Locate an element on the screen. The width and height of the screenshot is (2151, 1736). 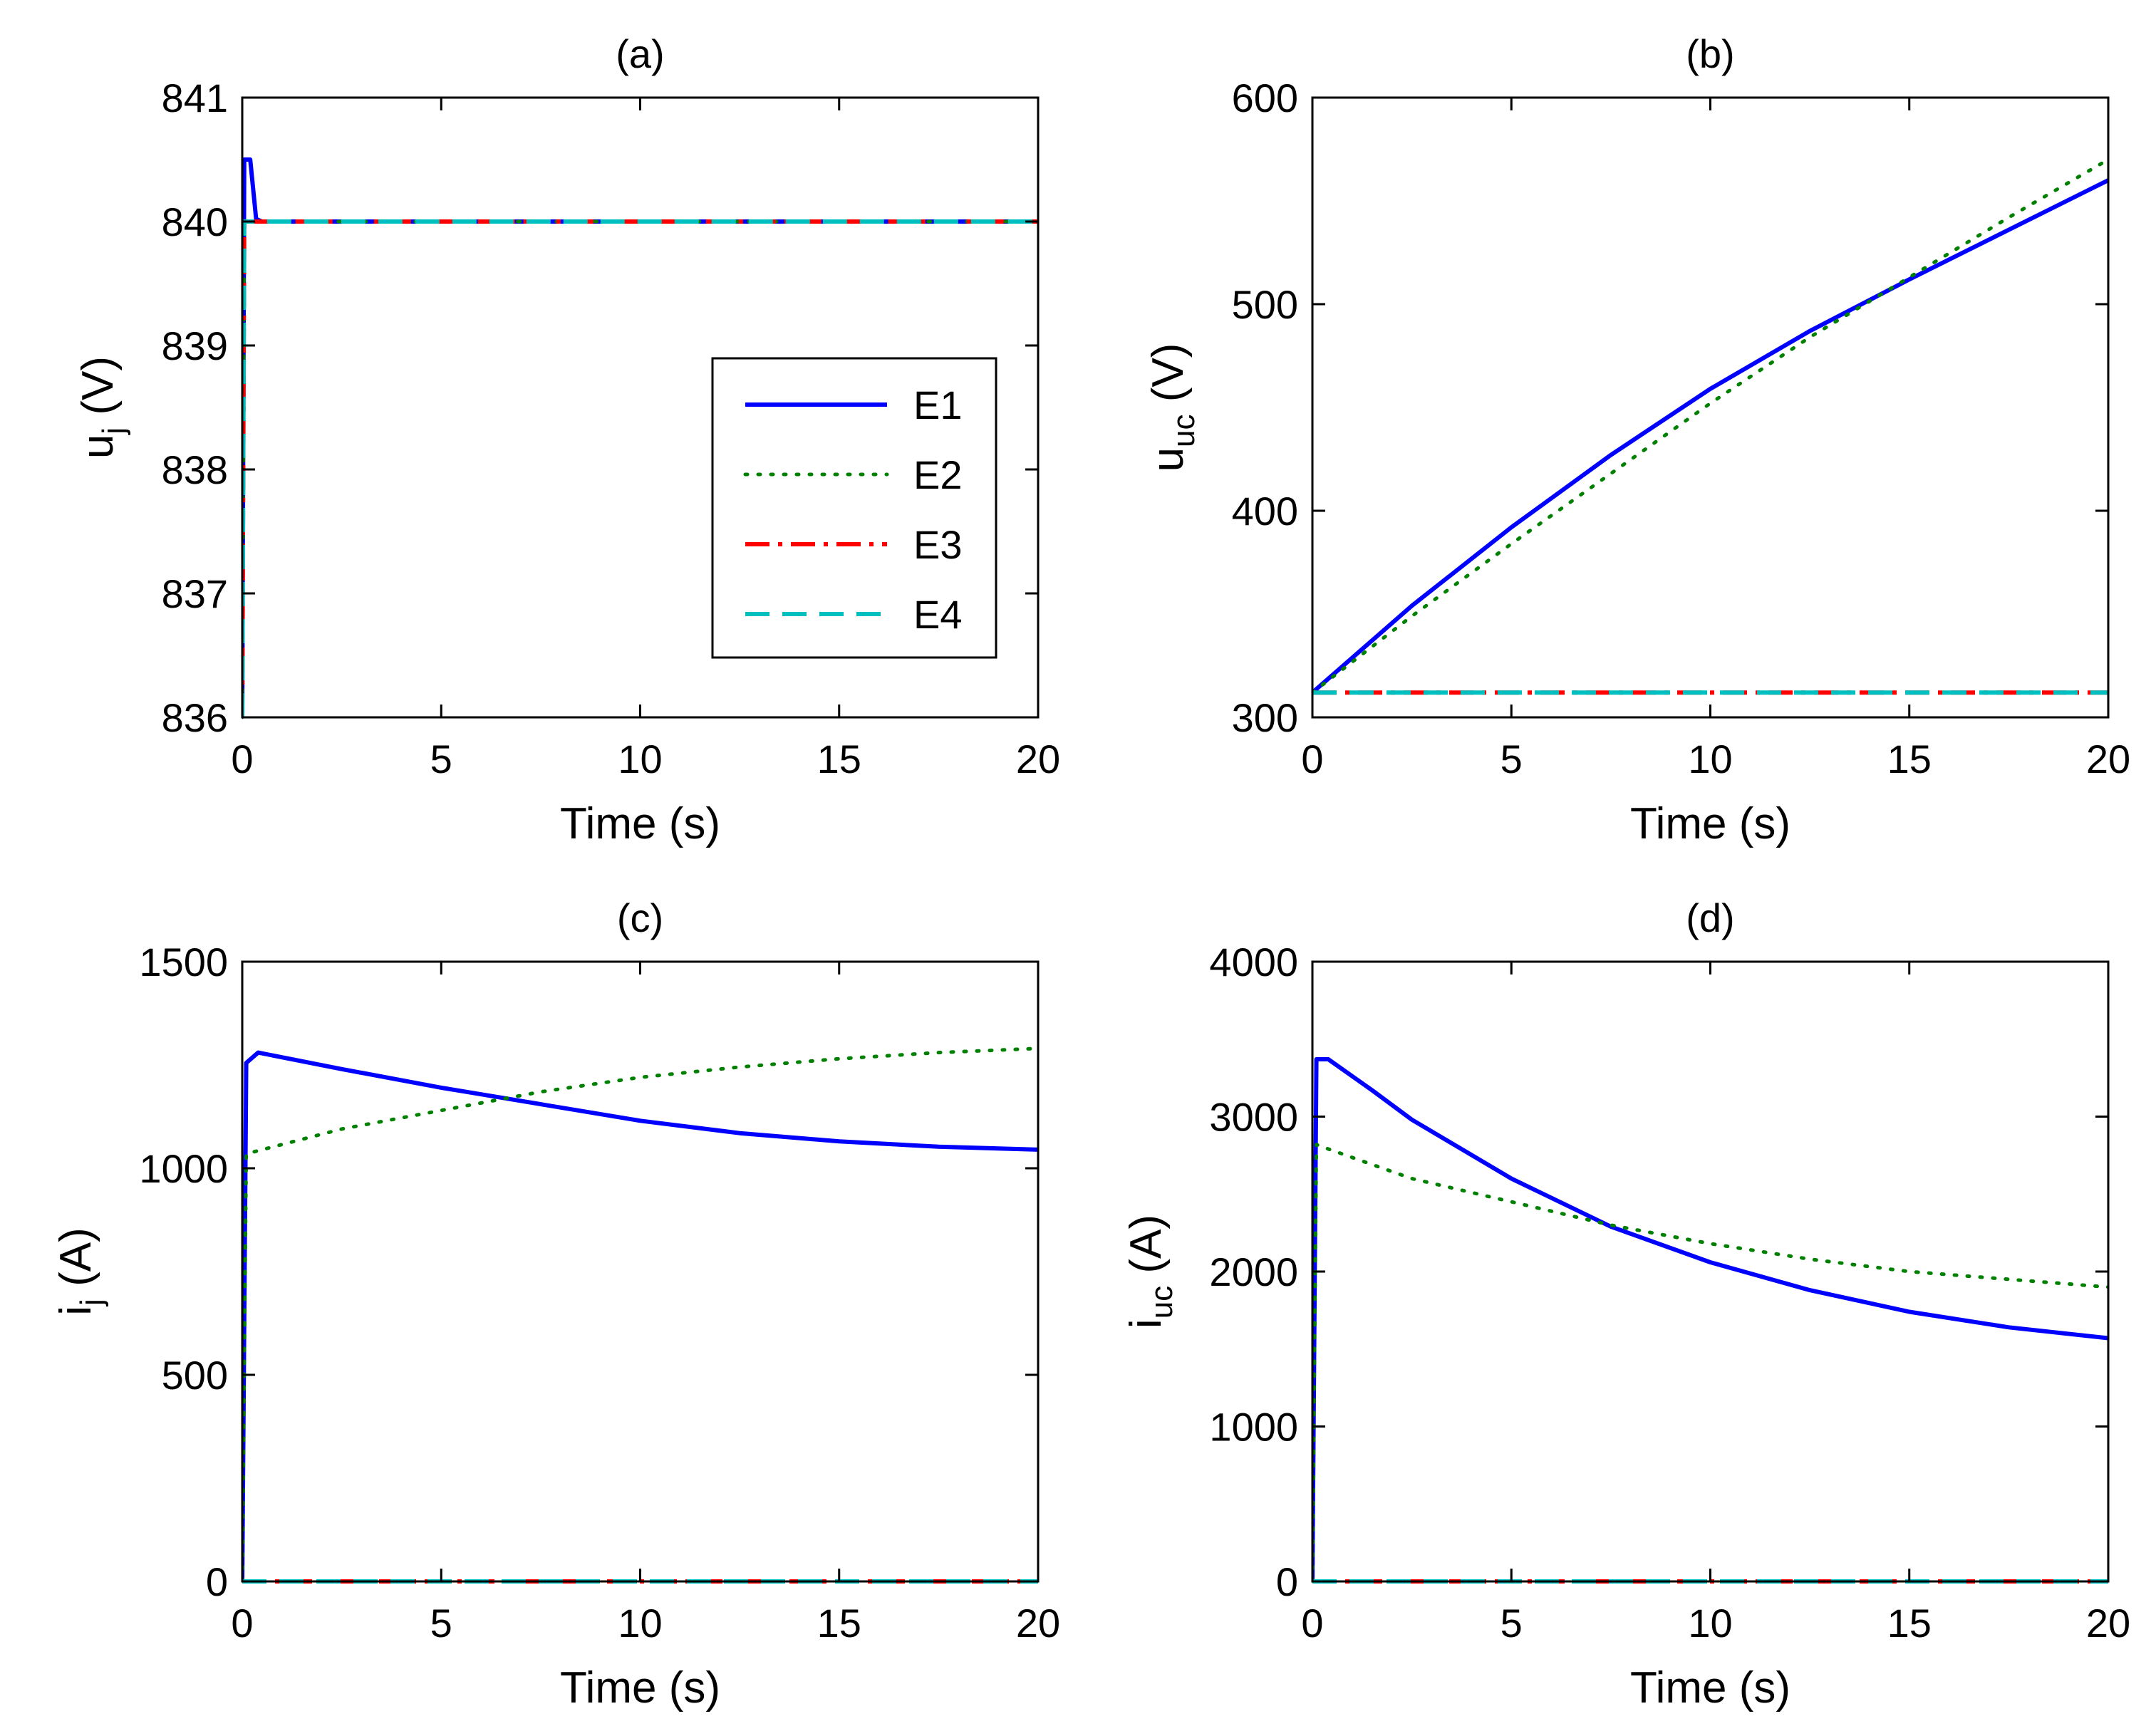
panel-title: (d) is located at coordinates (1710, 918).